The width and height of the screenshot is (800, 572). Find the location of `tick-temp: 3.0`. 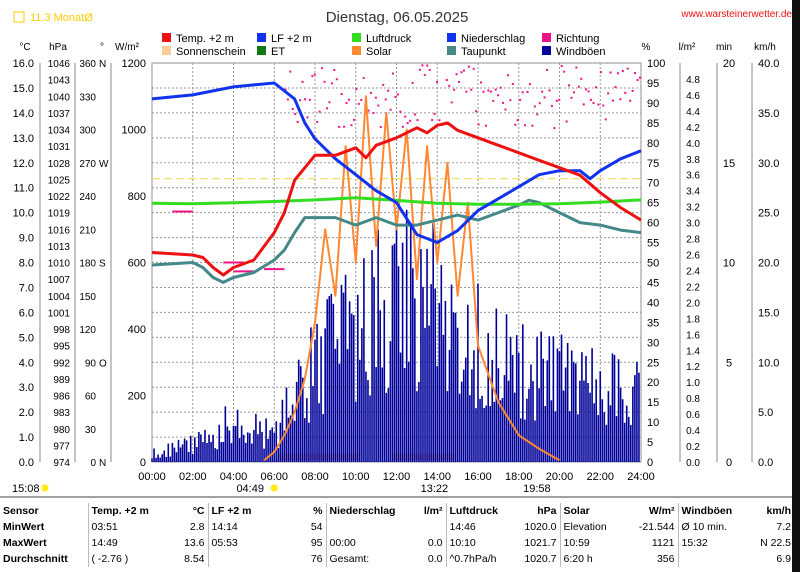

tick-temp: 3.0 is located at coordinates (26, 388).